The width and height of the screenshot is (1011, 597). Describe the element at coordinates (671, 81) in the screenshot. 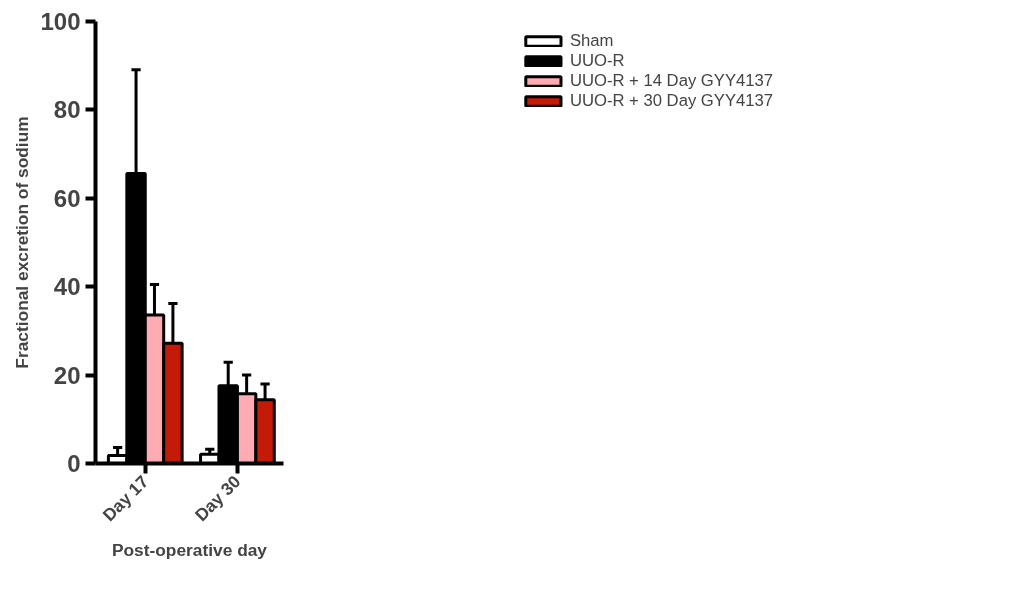

I see `legend-label: UUO-R + 14 Day GYY4137` at that location.